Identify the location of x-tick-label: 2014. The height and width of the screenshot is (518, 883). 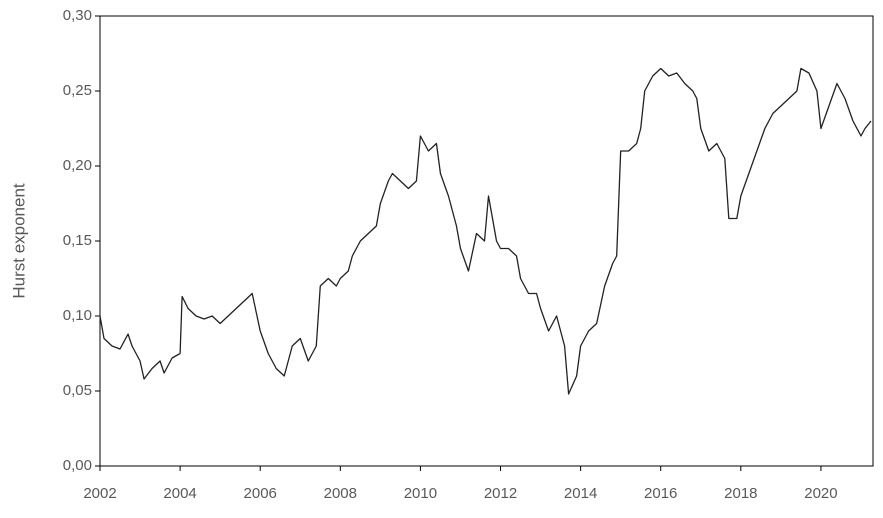
(580, 493).